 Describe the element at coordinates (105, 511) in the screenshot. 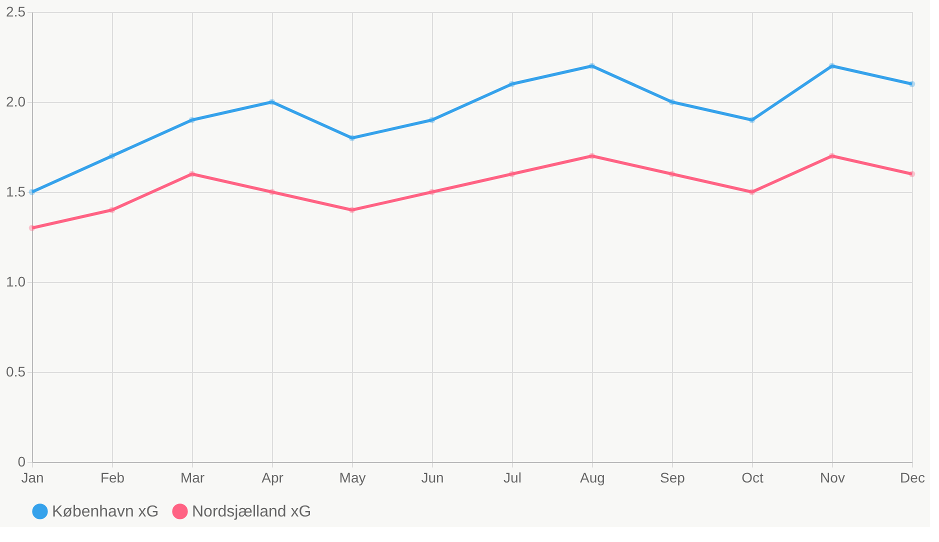

I see `legend-label: København xG` at that location.